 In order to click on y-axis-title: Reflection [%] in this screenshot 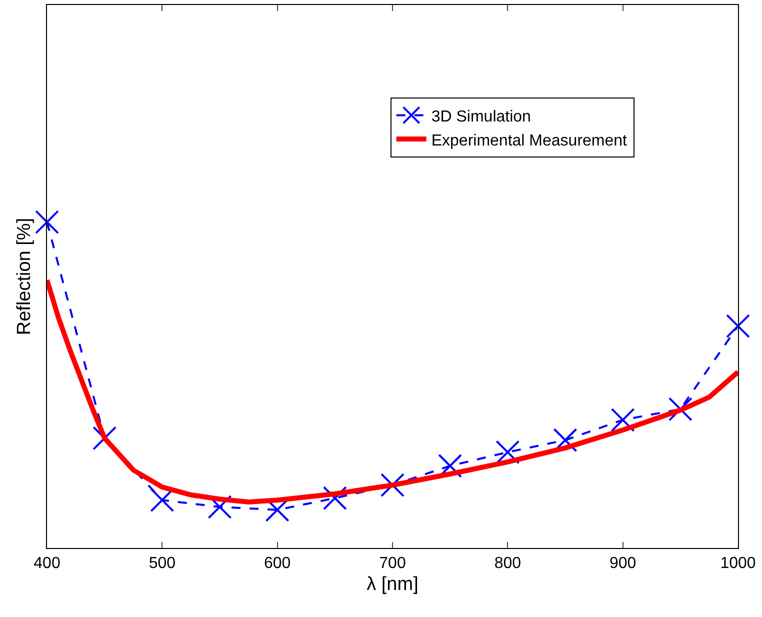, I will do `click(24, 277)`.